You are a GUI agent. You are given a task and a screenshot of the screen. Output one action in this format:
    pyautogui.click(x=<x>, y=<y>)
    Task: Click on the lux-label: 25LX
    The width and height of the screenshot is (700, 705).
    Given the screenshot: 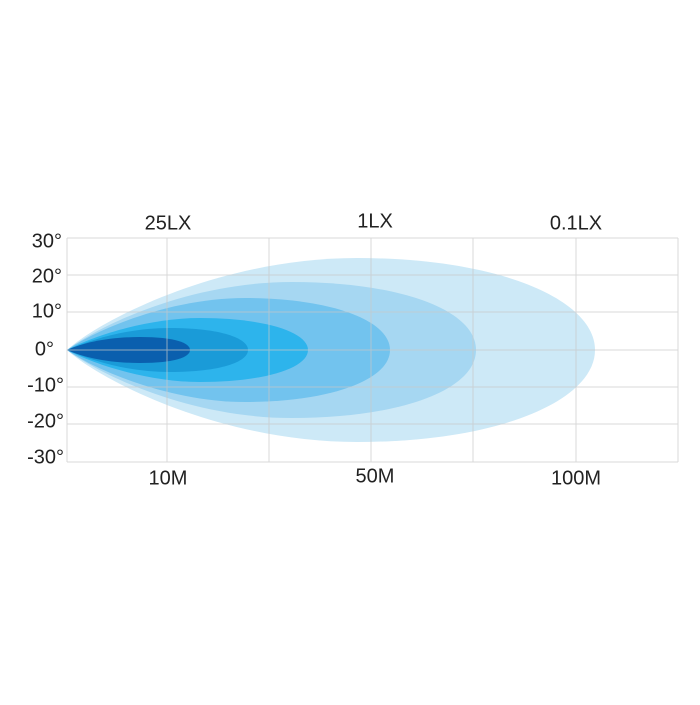 What is the action you would take?
    pyautogui.click(x=168, y=223)
    